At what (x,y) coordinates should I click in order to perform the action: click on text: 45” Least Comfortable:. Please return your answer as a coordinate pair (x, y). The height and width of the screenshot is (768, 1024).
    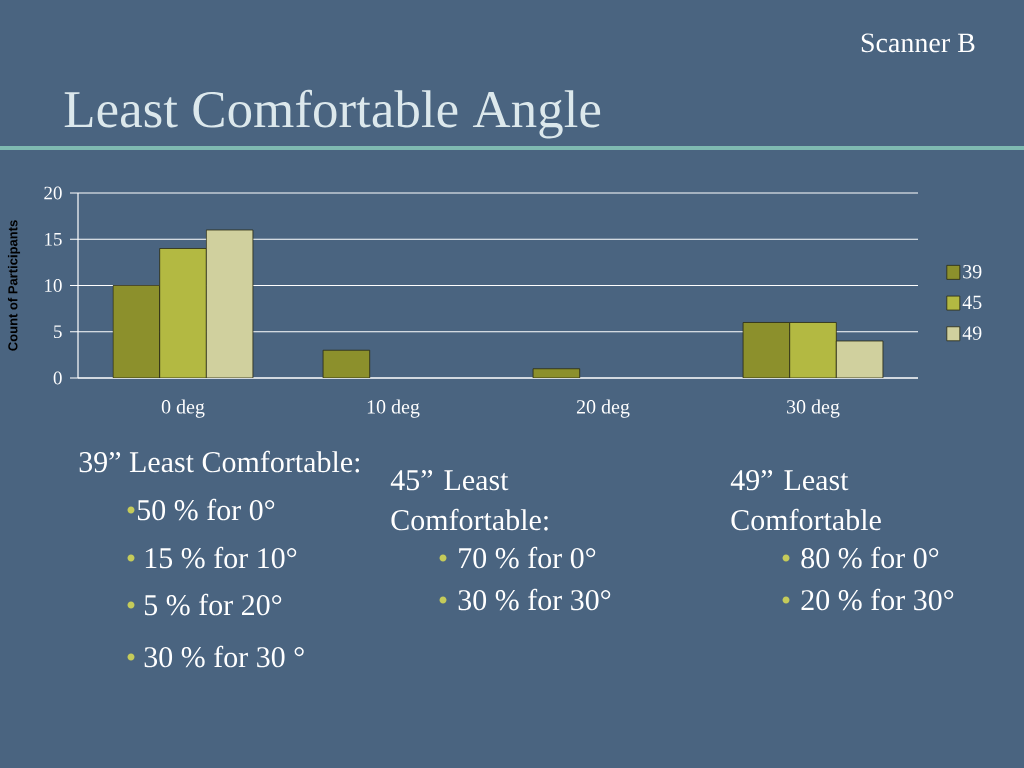
    Looking at the image, I should click on (469, 500).